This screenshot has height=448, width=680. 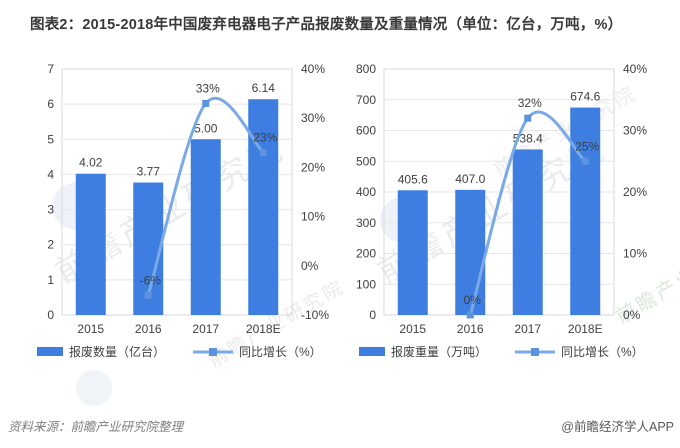 I want to click on legend: 报废重量（万吨） 同比增长（%）, so click(x=501, y=351).